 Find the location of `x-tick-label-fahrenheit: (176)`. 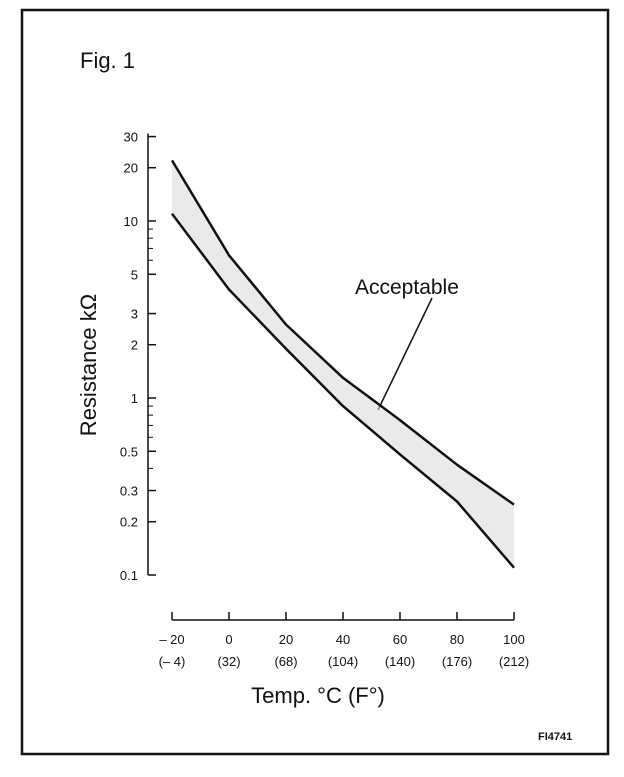

x-tick-label-fahrenheit: (176) is located at coordinates (457, 661).